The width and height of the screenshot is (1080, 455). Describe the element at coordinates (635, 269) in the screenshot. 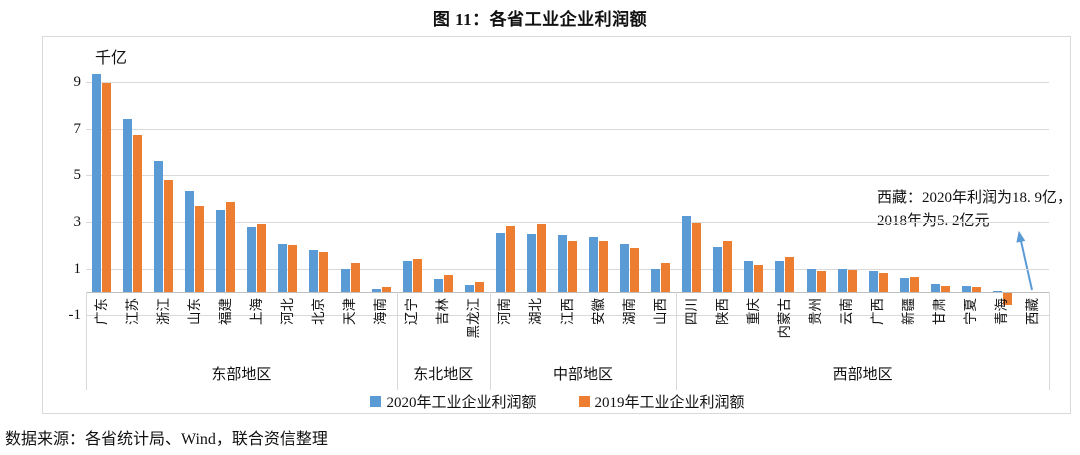

I see `bar-y2019-湖南` at that location.